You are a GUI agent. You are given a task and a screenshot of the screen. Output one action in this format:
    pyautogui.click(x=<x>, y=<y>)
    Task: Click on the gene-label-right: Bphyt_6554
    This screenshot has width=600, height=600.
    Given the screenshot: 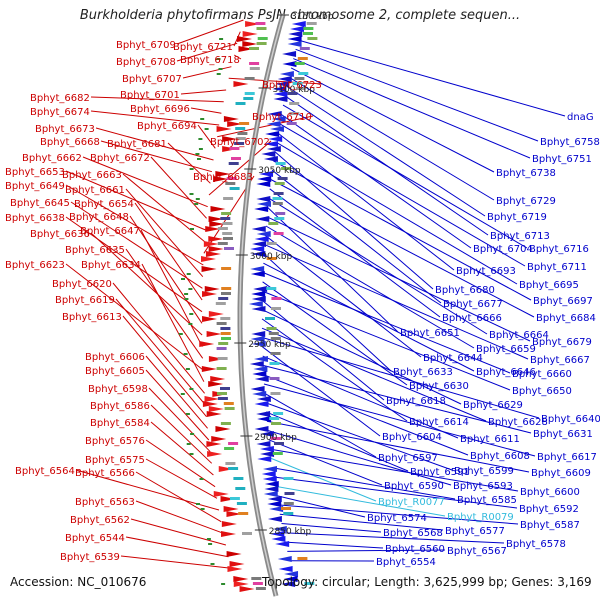 What is the action you would take?
    pyautogui.click(x=406, y=562)
    